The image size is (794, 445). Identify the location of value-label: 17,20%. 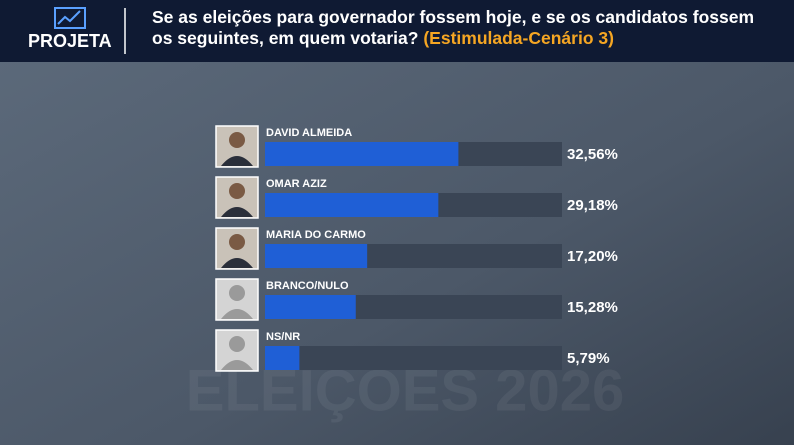
(592, 256).